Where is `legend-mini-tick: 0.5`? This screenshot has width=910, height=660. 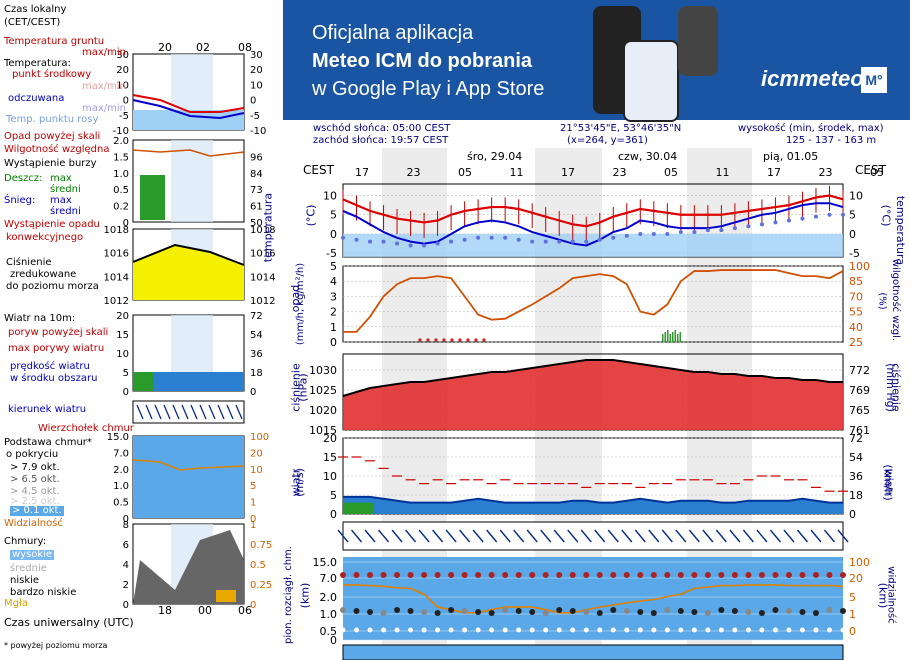 legend-mini-tick: 0.5 is located at coordinates (121, 503).